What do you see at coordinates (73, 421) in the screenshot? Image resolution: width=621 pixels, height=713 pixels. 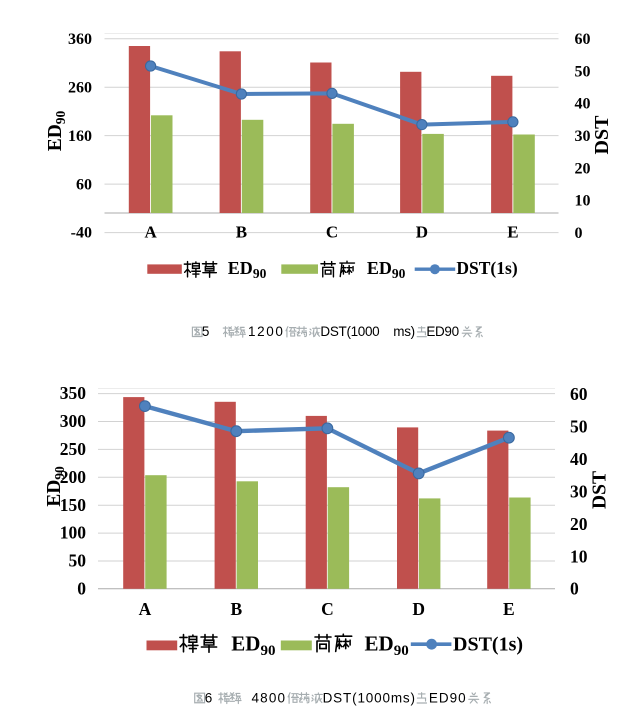 I see `svg-text: 300` at bounding box center [73, 421].